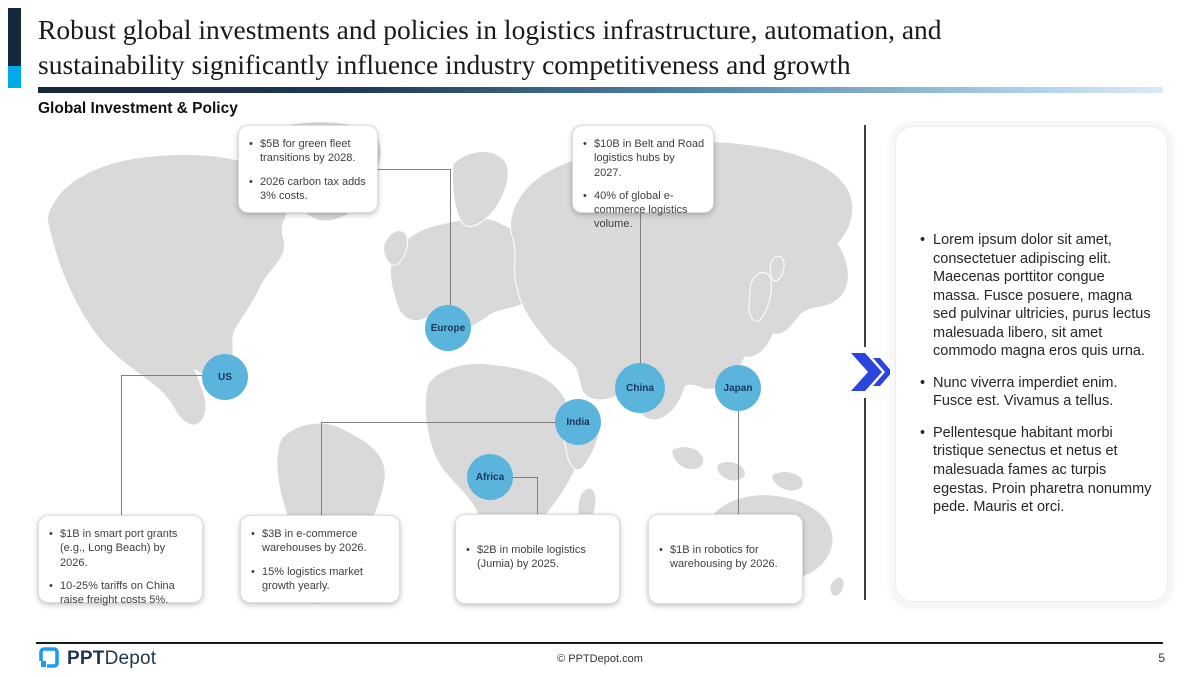  I want to click on page-number: 5, so click(1161, 658).